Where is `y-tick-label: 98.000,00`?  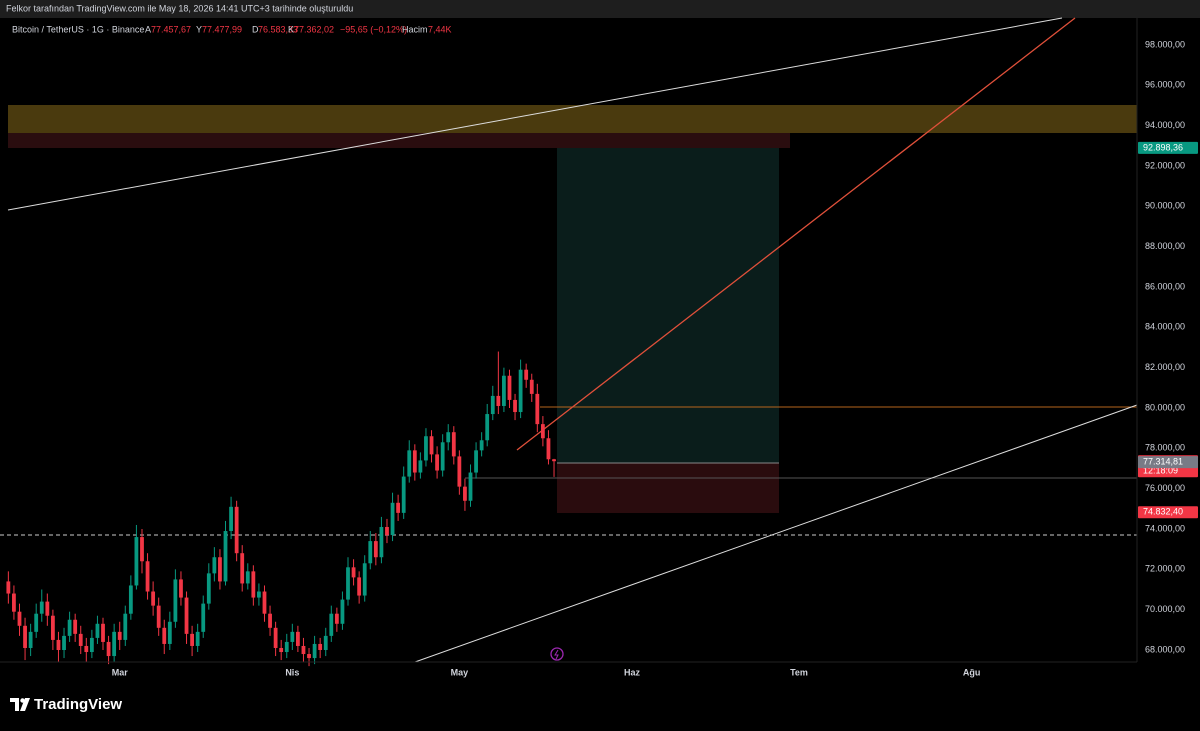
y-tick-label: 98.000,00 is located at coordinates (1165, 44).